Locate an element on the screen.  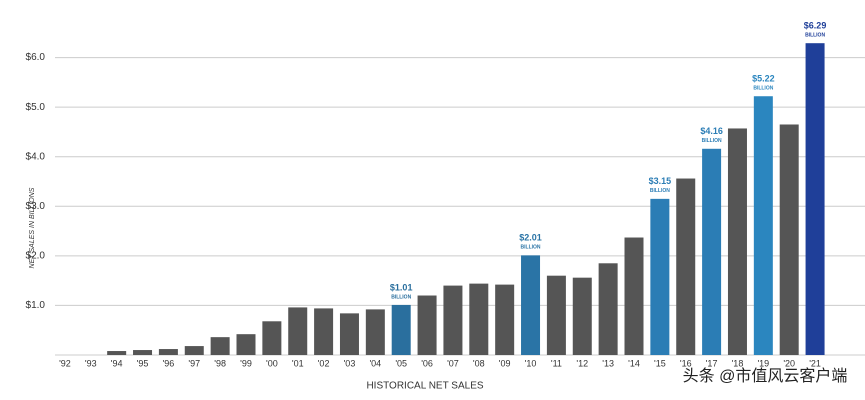
value-label: $4.16 is located at coordinates (711, 131).